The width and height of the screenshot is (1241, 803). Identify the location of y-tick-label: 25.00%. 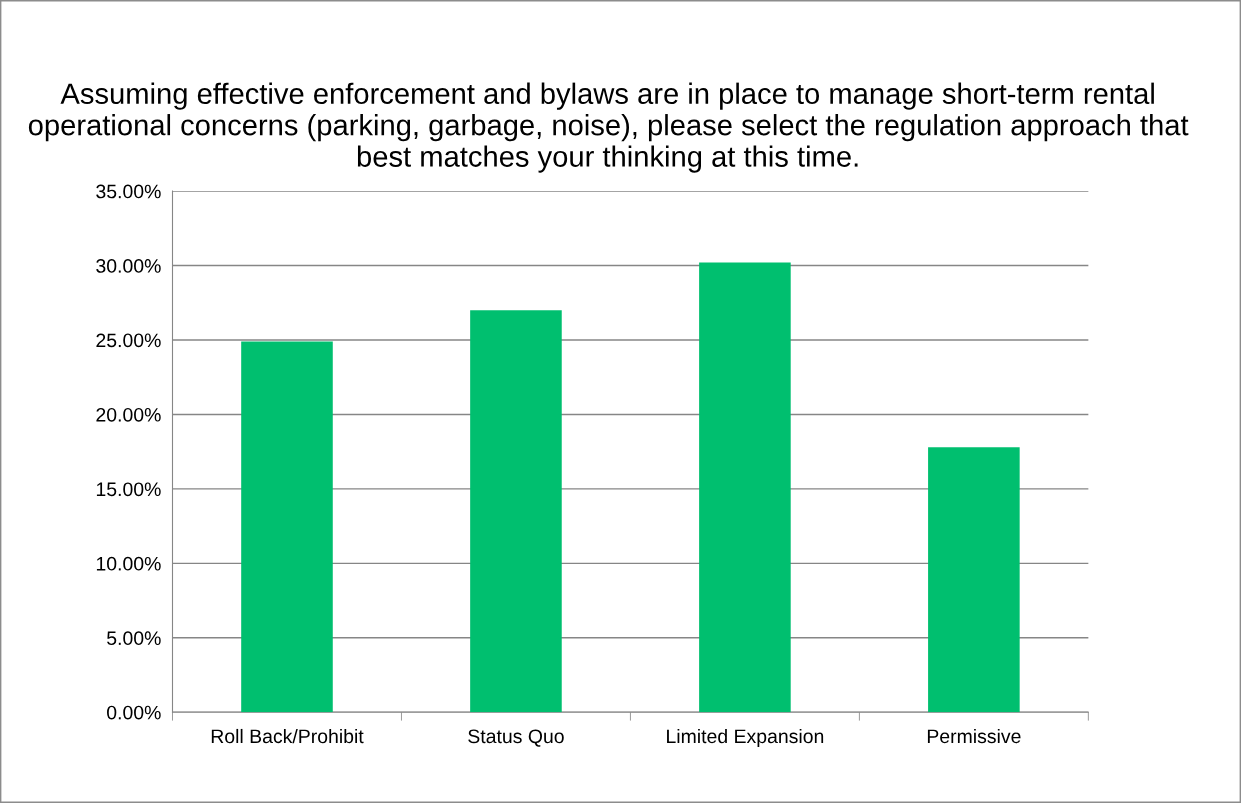
(128, 340).